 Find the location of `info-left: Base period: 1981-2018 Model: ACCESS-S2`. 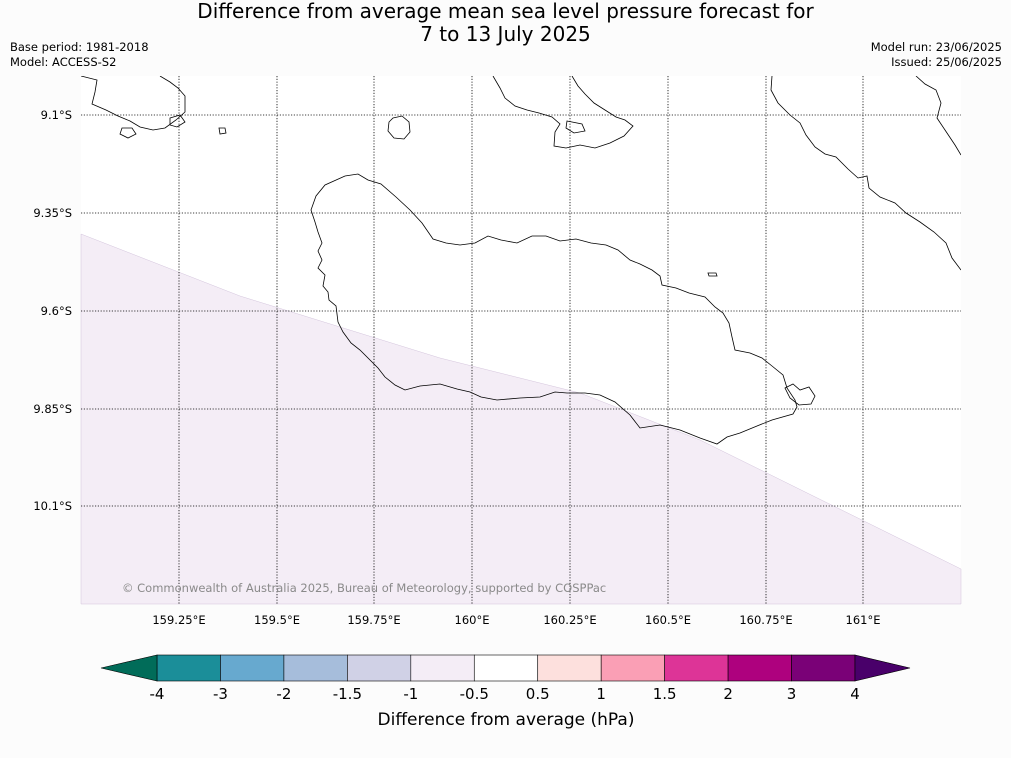

info-left: Base period: 1981-2018 Model: ACCESS-S2 is located at coordinates (79, 55).